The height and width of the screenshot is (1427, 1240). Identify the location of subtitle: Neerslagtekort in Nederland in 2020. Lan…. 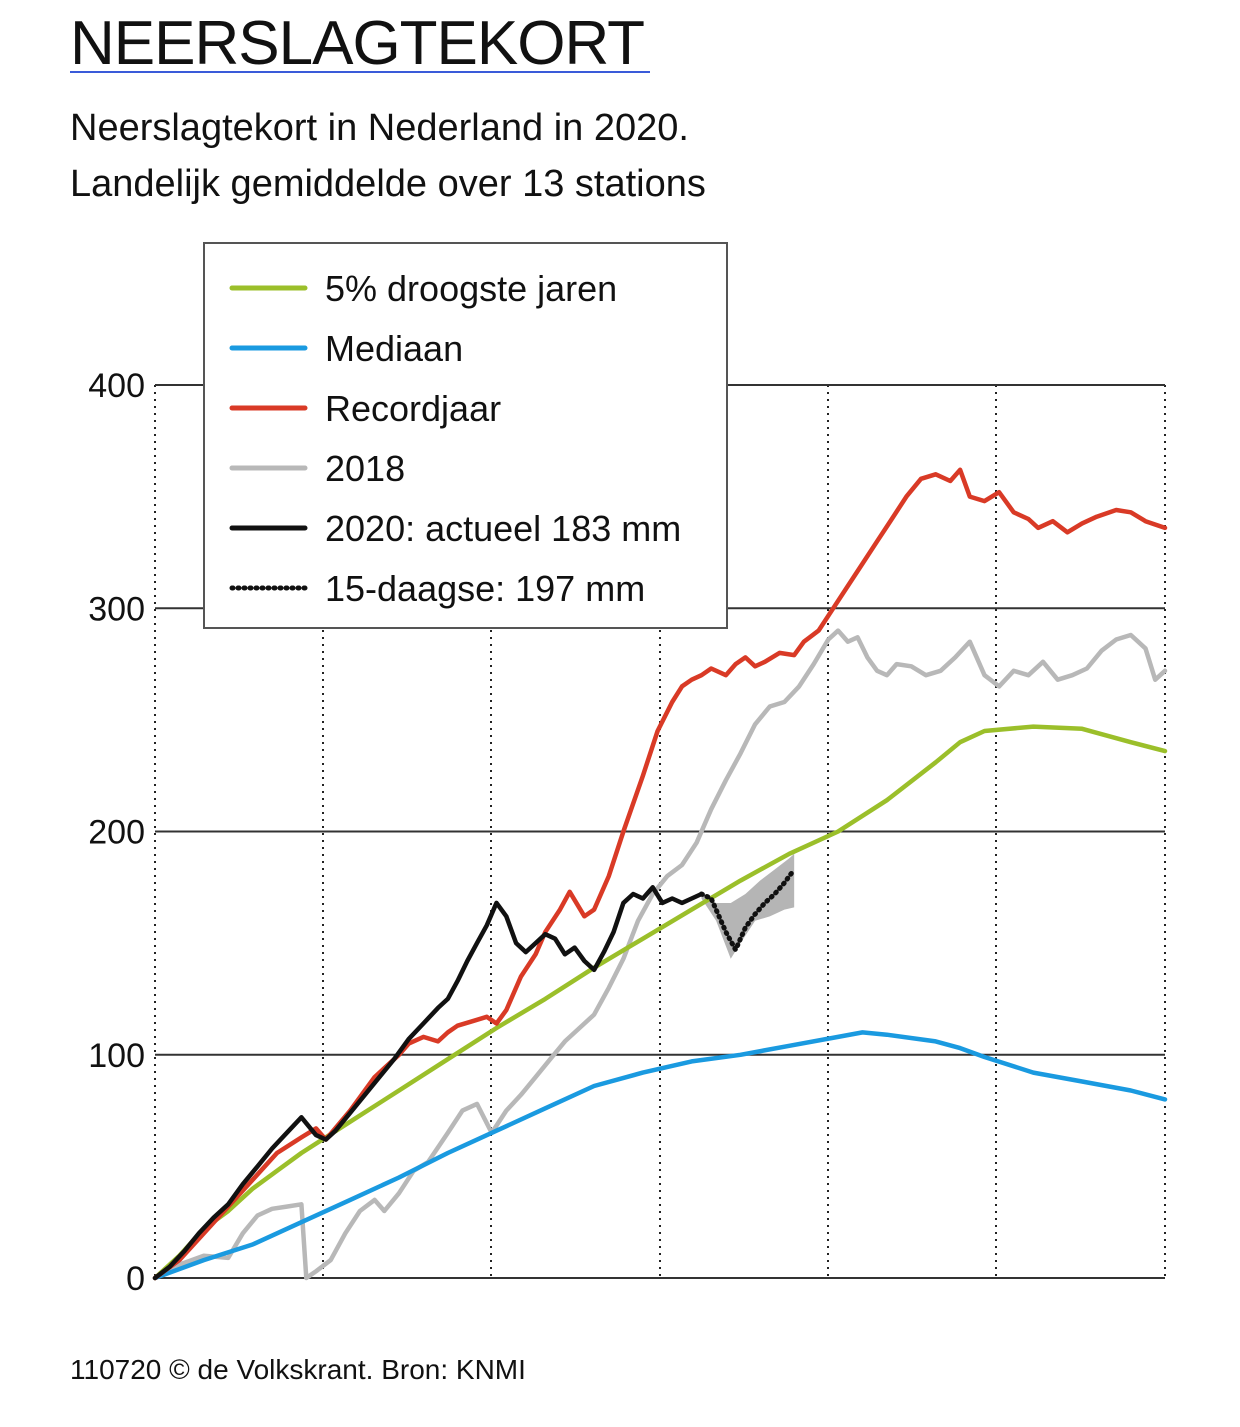
(388, 156).